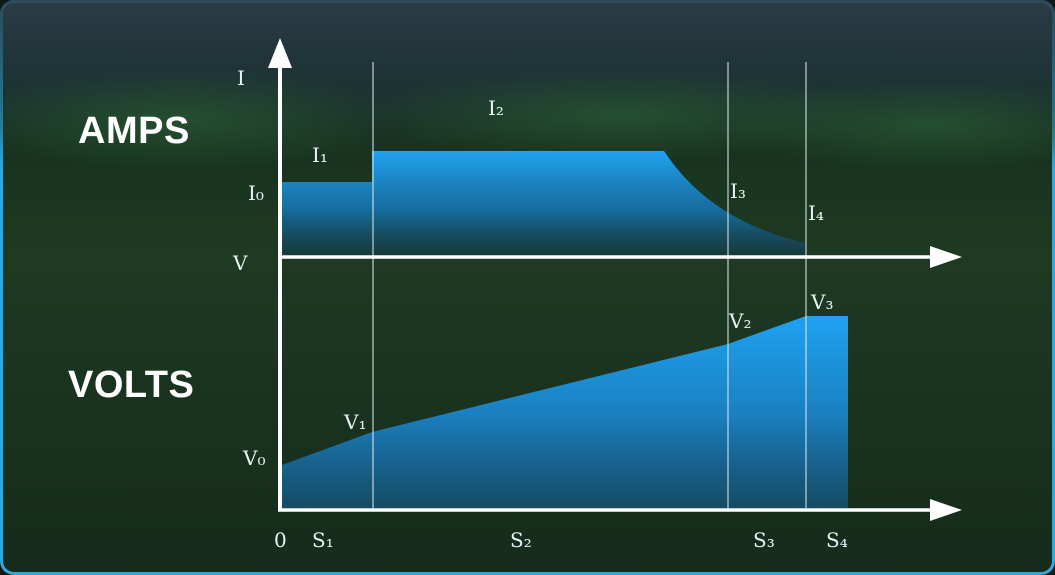 The width and height of the screenshot is (1055, 575). I want to click on stage-label-s2: S₂, so click(521, 540).